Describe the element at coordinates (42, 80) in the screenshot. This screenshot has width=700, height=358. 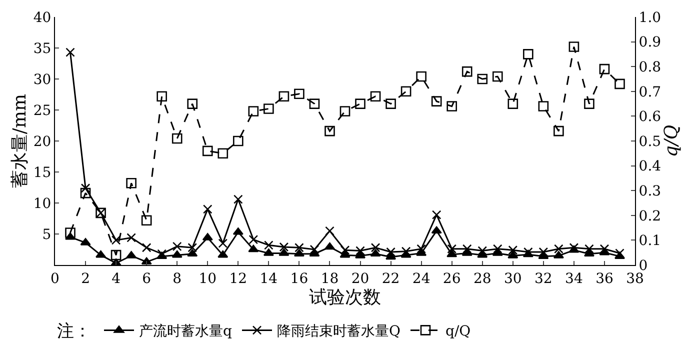
I see `y-tick-label: 30` at that location.